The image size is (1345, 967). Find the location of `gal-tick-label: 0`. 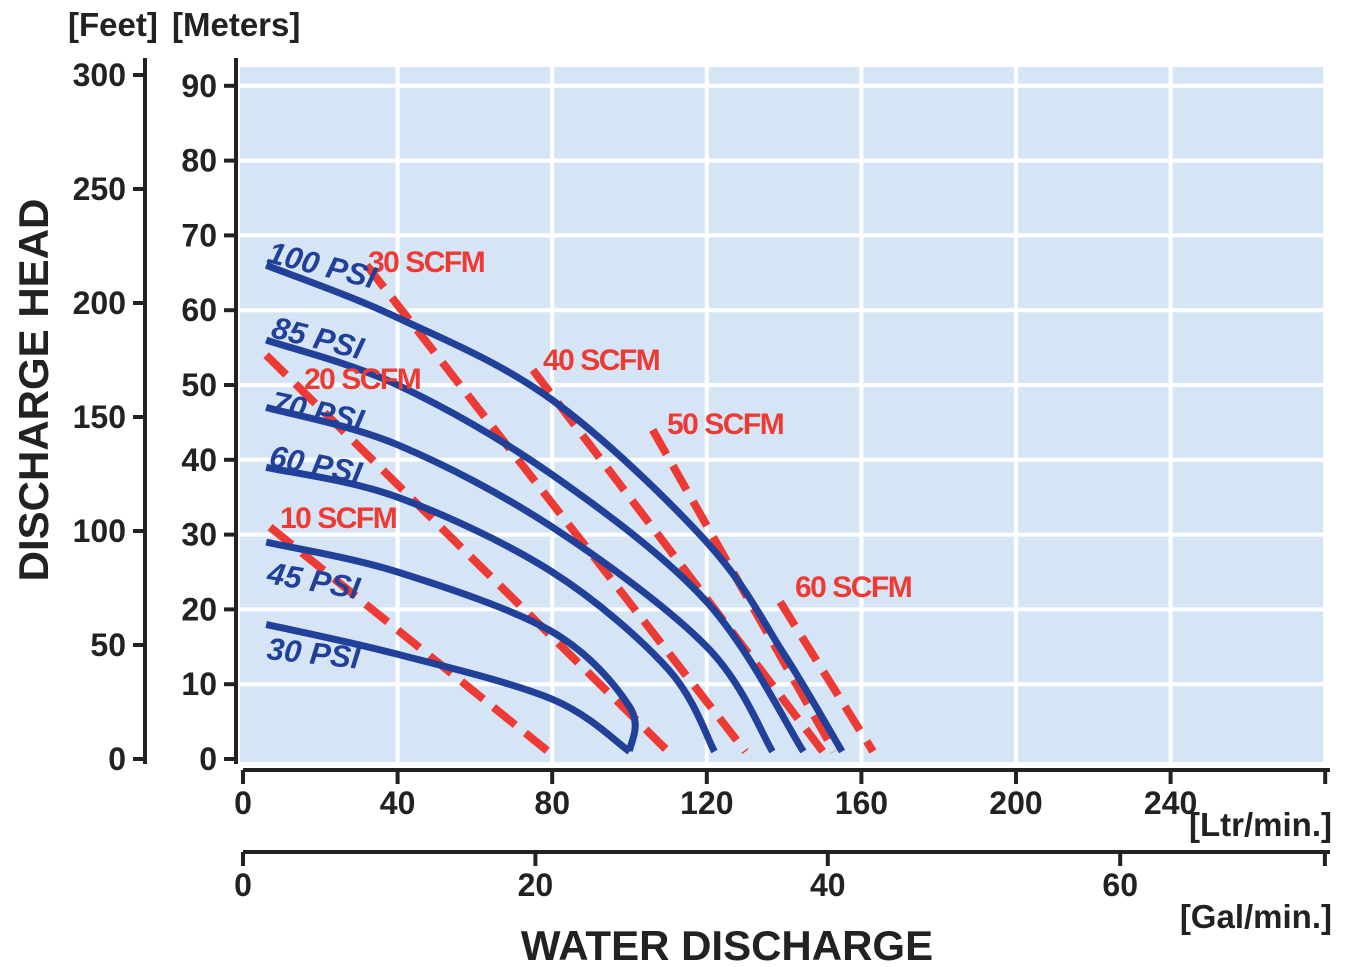

gal-tick-label: 0 is located at coordinates (243, 885).